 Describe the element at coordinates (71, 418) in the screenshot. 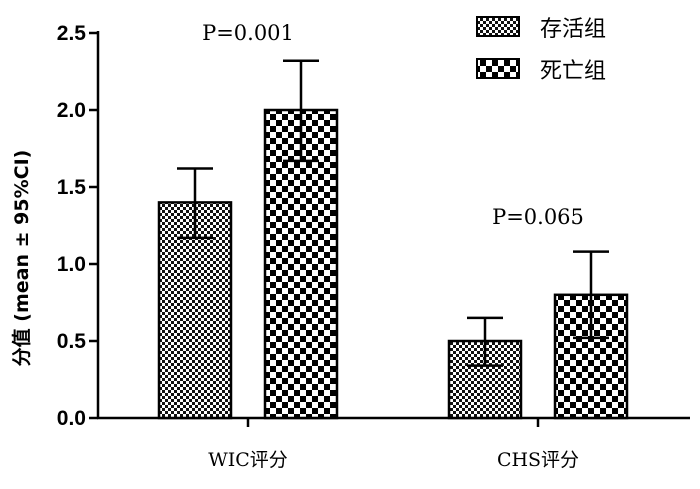

I see `y-tick-label: 0.0` at that location.